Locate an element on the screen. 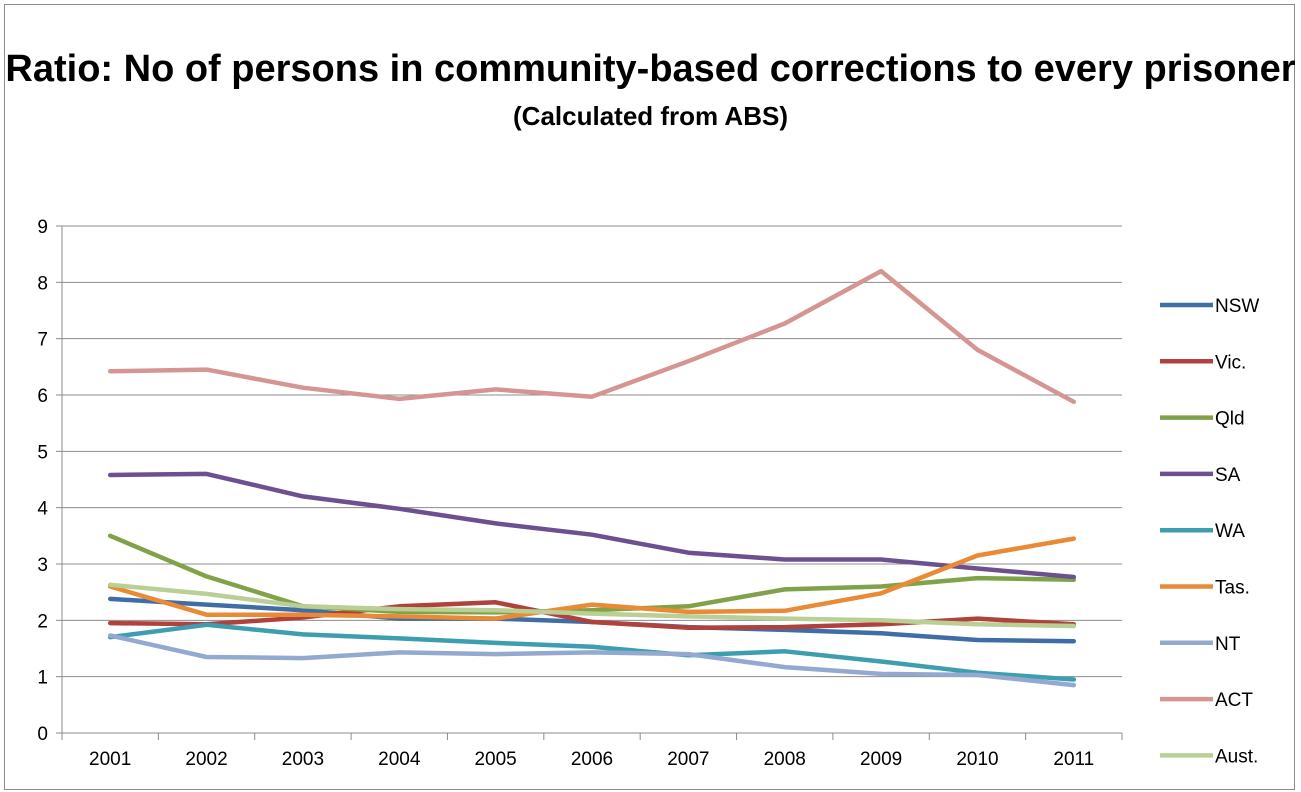  x-tick-label: 2007 is located at coordinates (688, 759).